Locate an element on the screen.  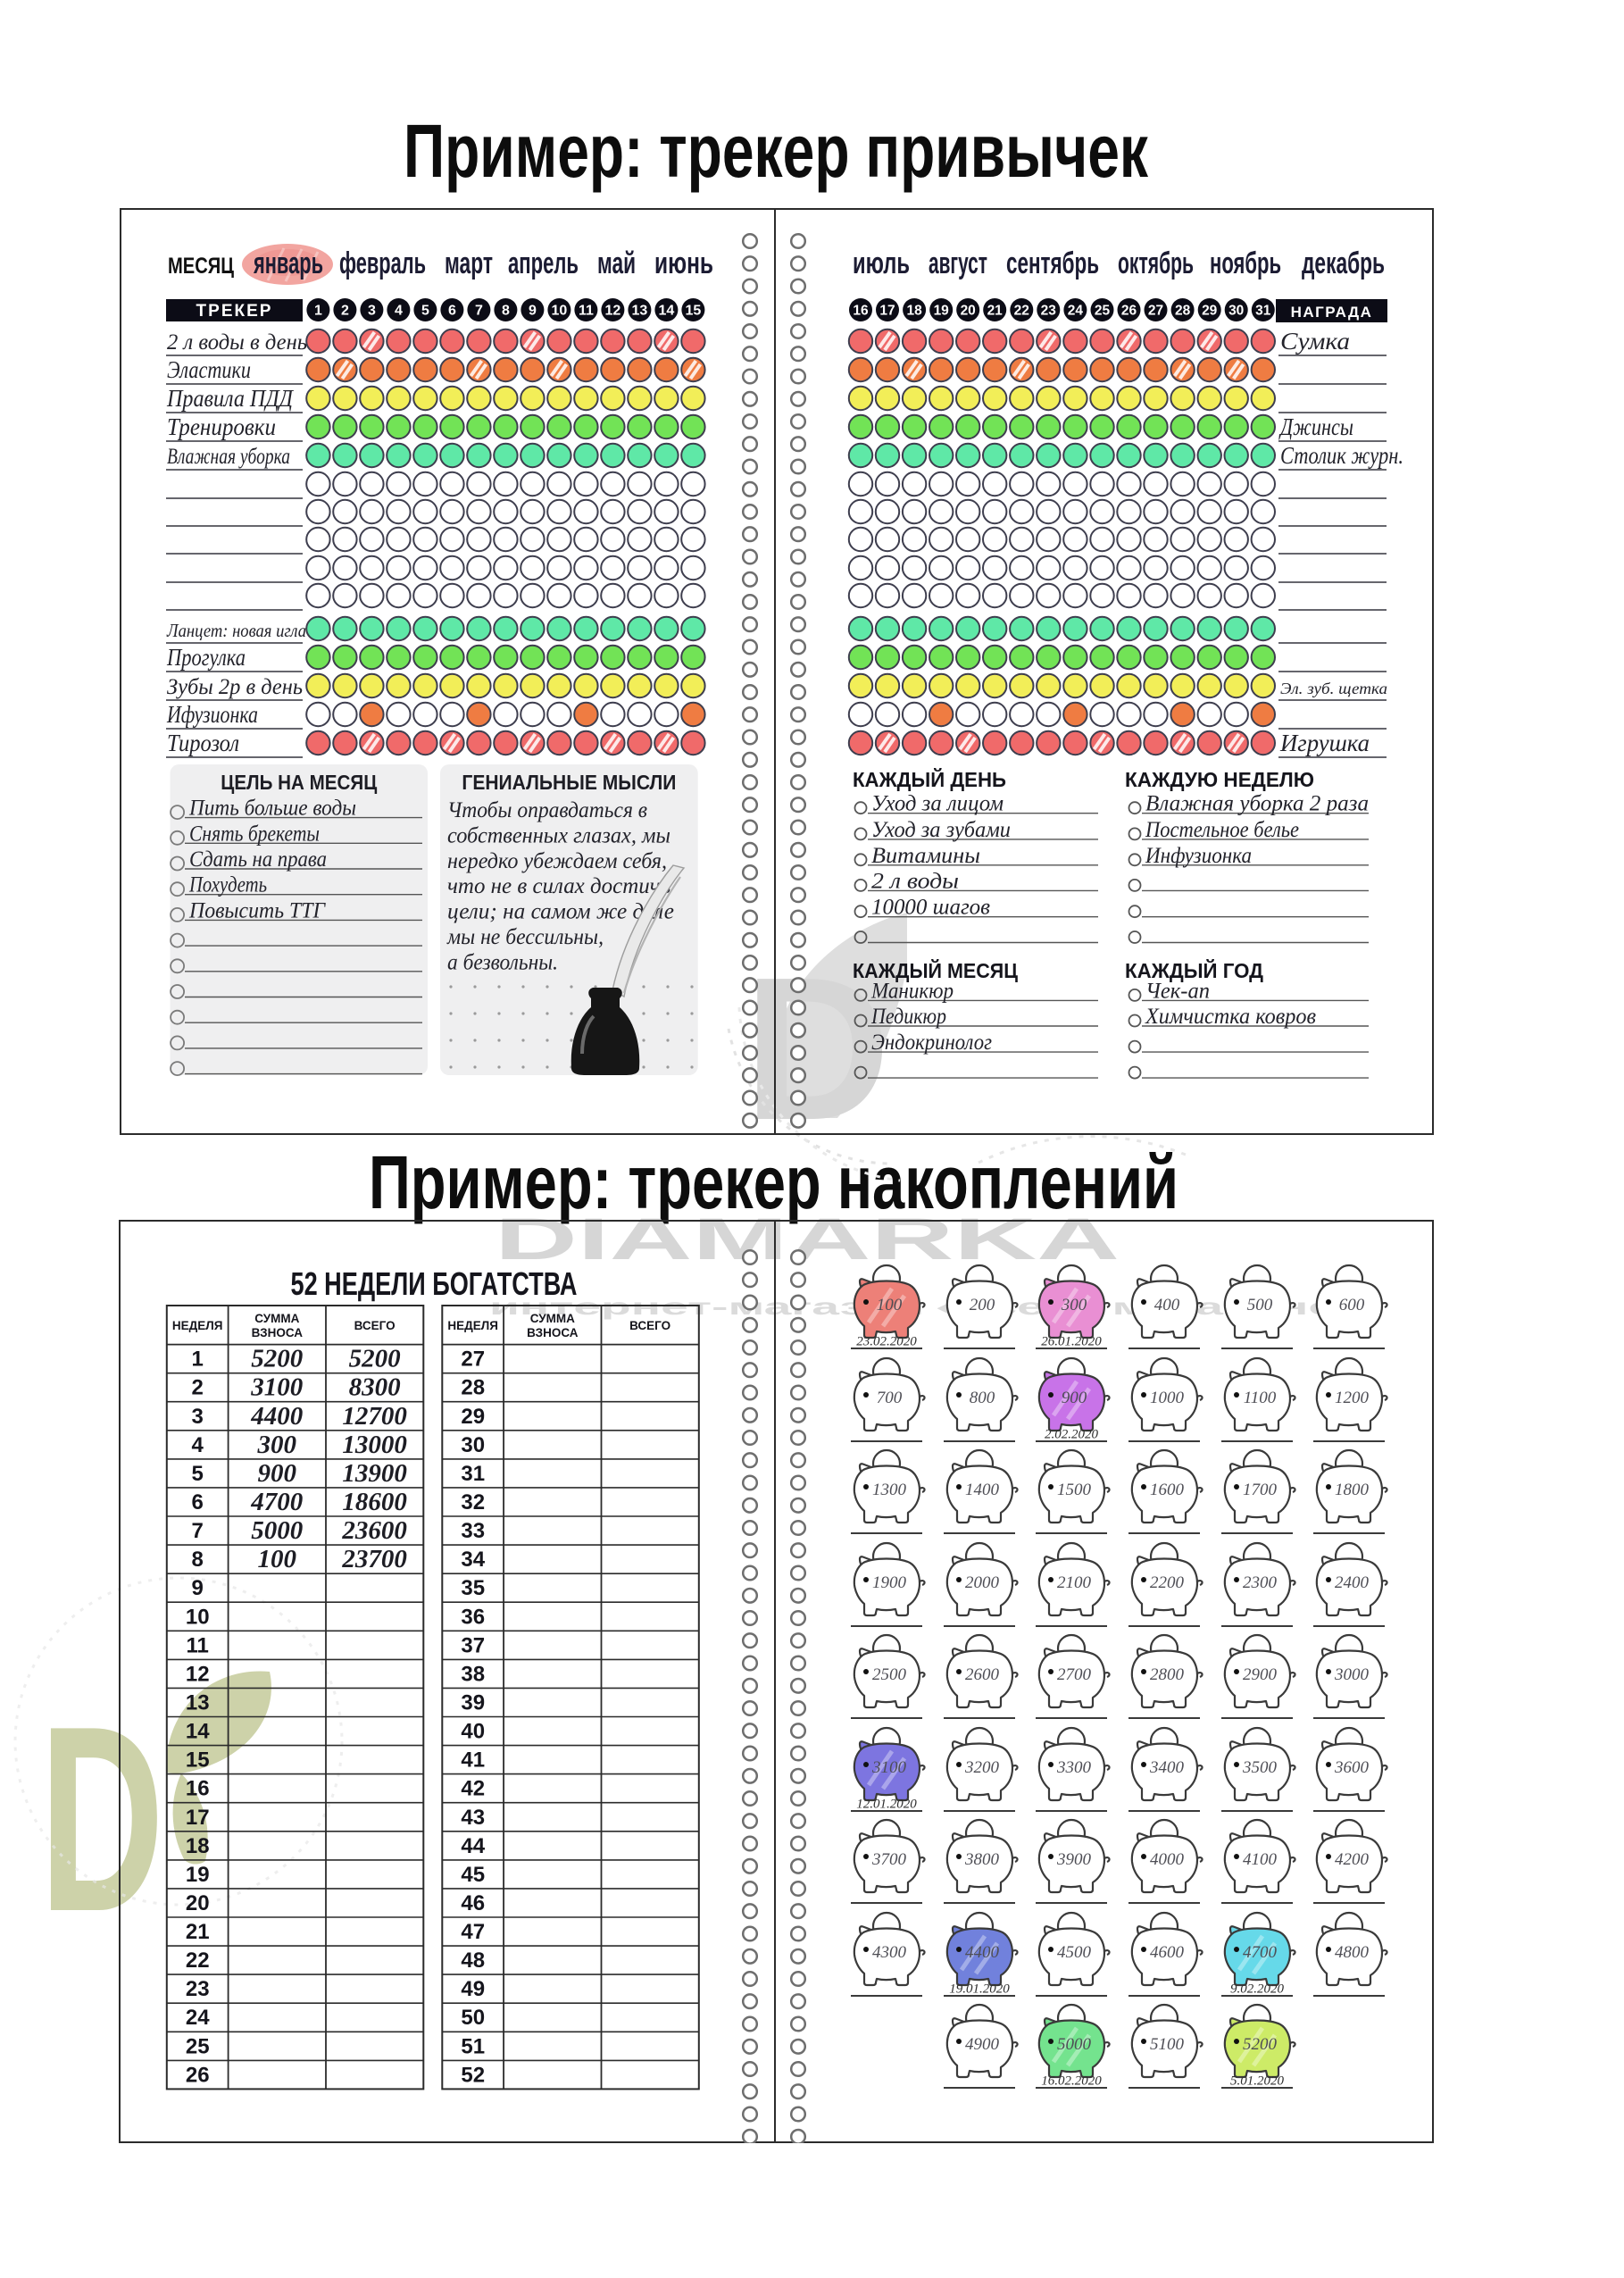
svg-text: 23600 is located at coordinates (374, 1530).